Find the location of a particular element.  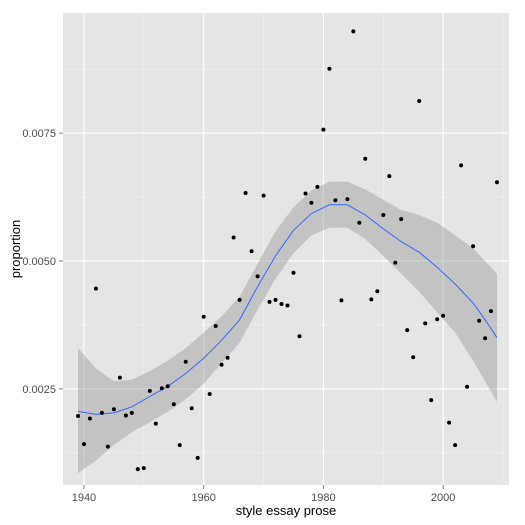

x-tick-label: 2000 is located at coordinates (443, 498).